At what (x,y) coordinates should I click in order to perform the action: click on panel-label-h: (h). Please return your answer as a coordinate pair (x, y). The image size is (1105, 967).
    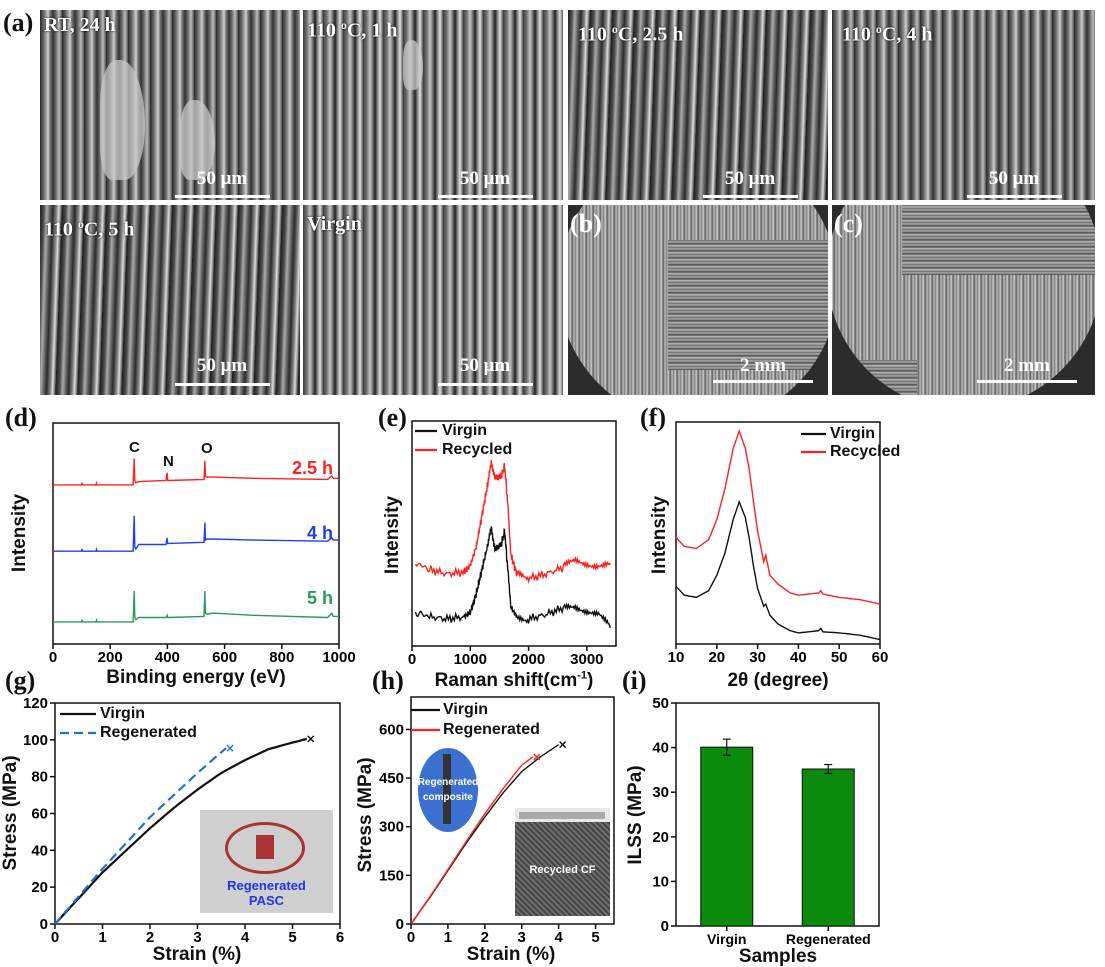
    Looking at the image, I should click on (388, 680).